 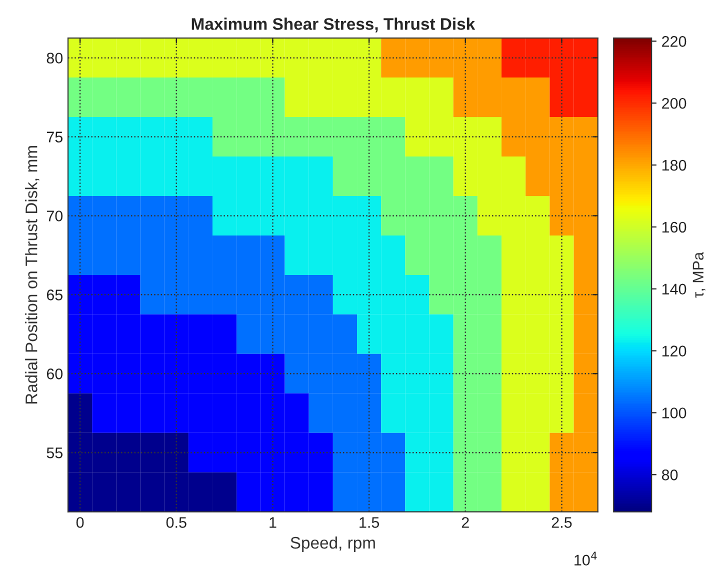 What do you see at coordinates (674, 103) in the screenshot?
I see `color-bar-label: 200` at bounding box center [674, 103].